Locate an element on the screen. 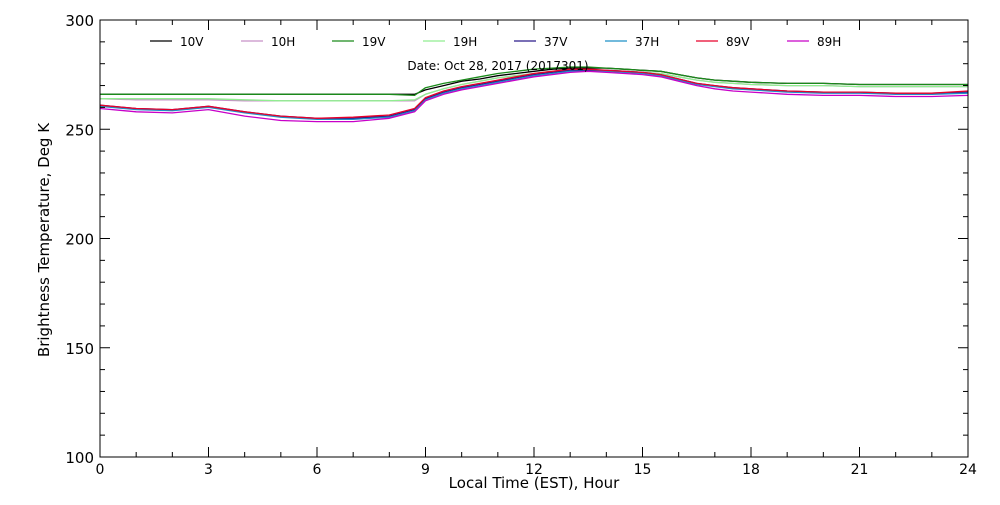 The width and height of the screenshot is (1000, 505). legend-item-89h: 89H is located at coordinates (814, 42).